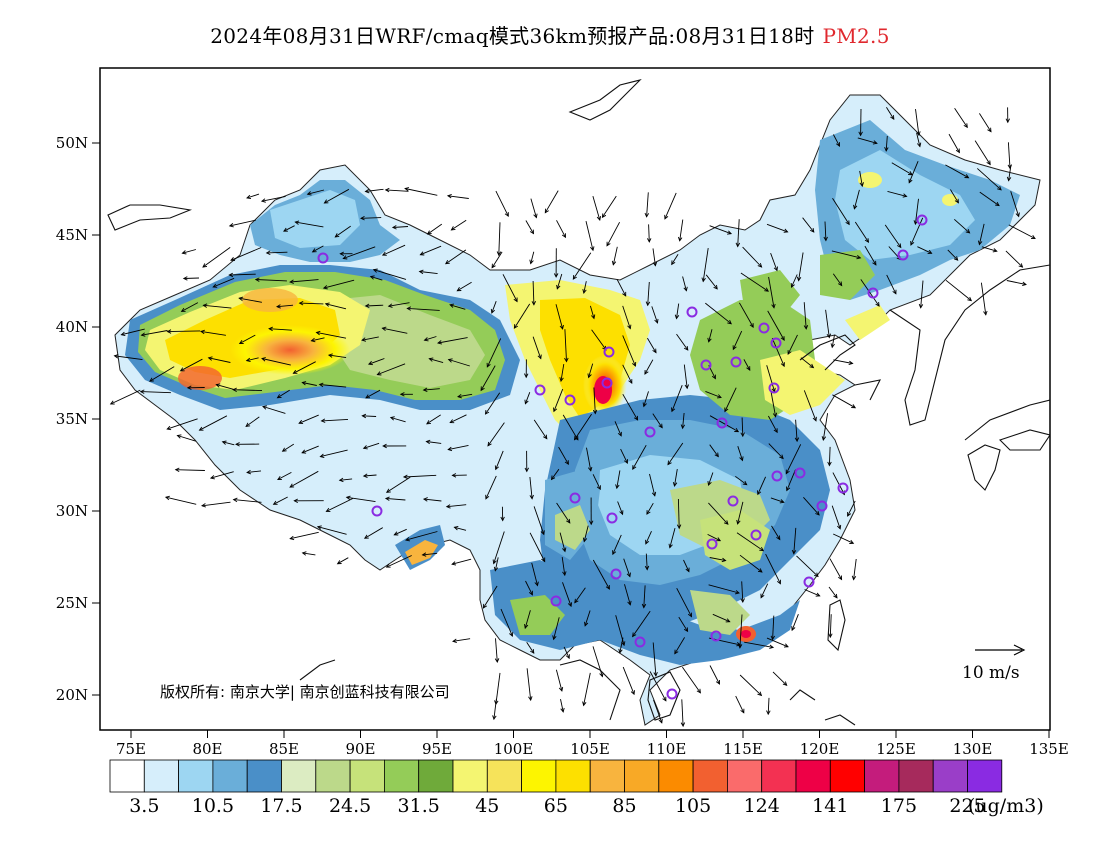  Describe the element at coordinates (899, 806) in the screenshot. I see `colorbar-label: 175` at that location.